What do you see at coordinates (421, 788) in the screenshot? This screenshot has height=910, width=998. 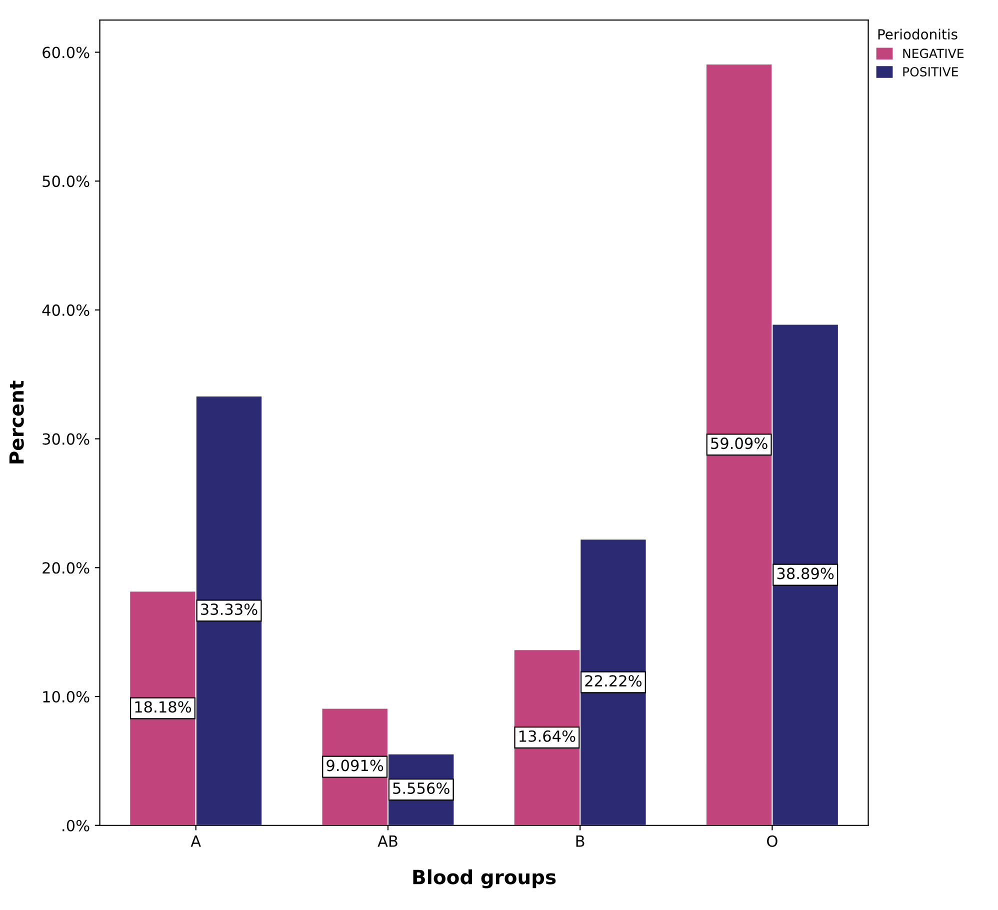 I see `data-label: 5.556%` at bounding box center [421, 788].